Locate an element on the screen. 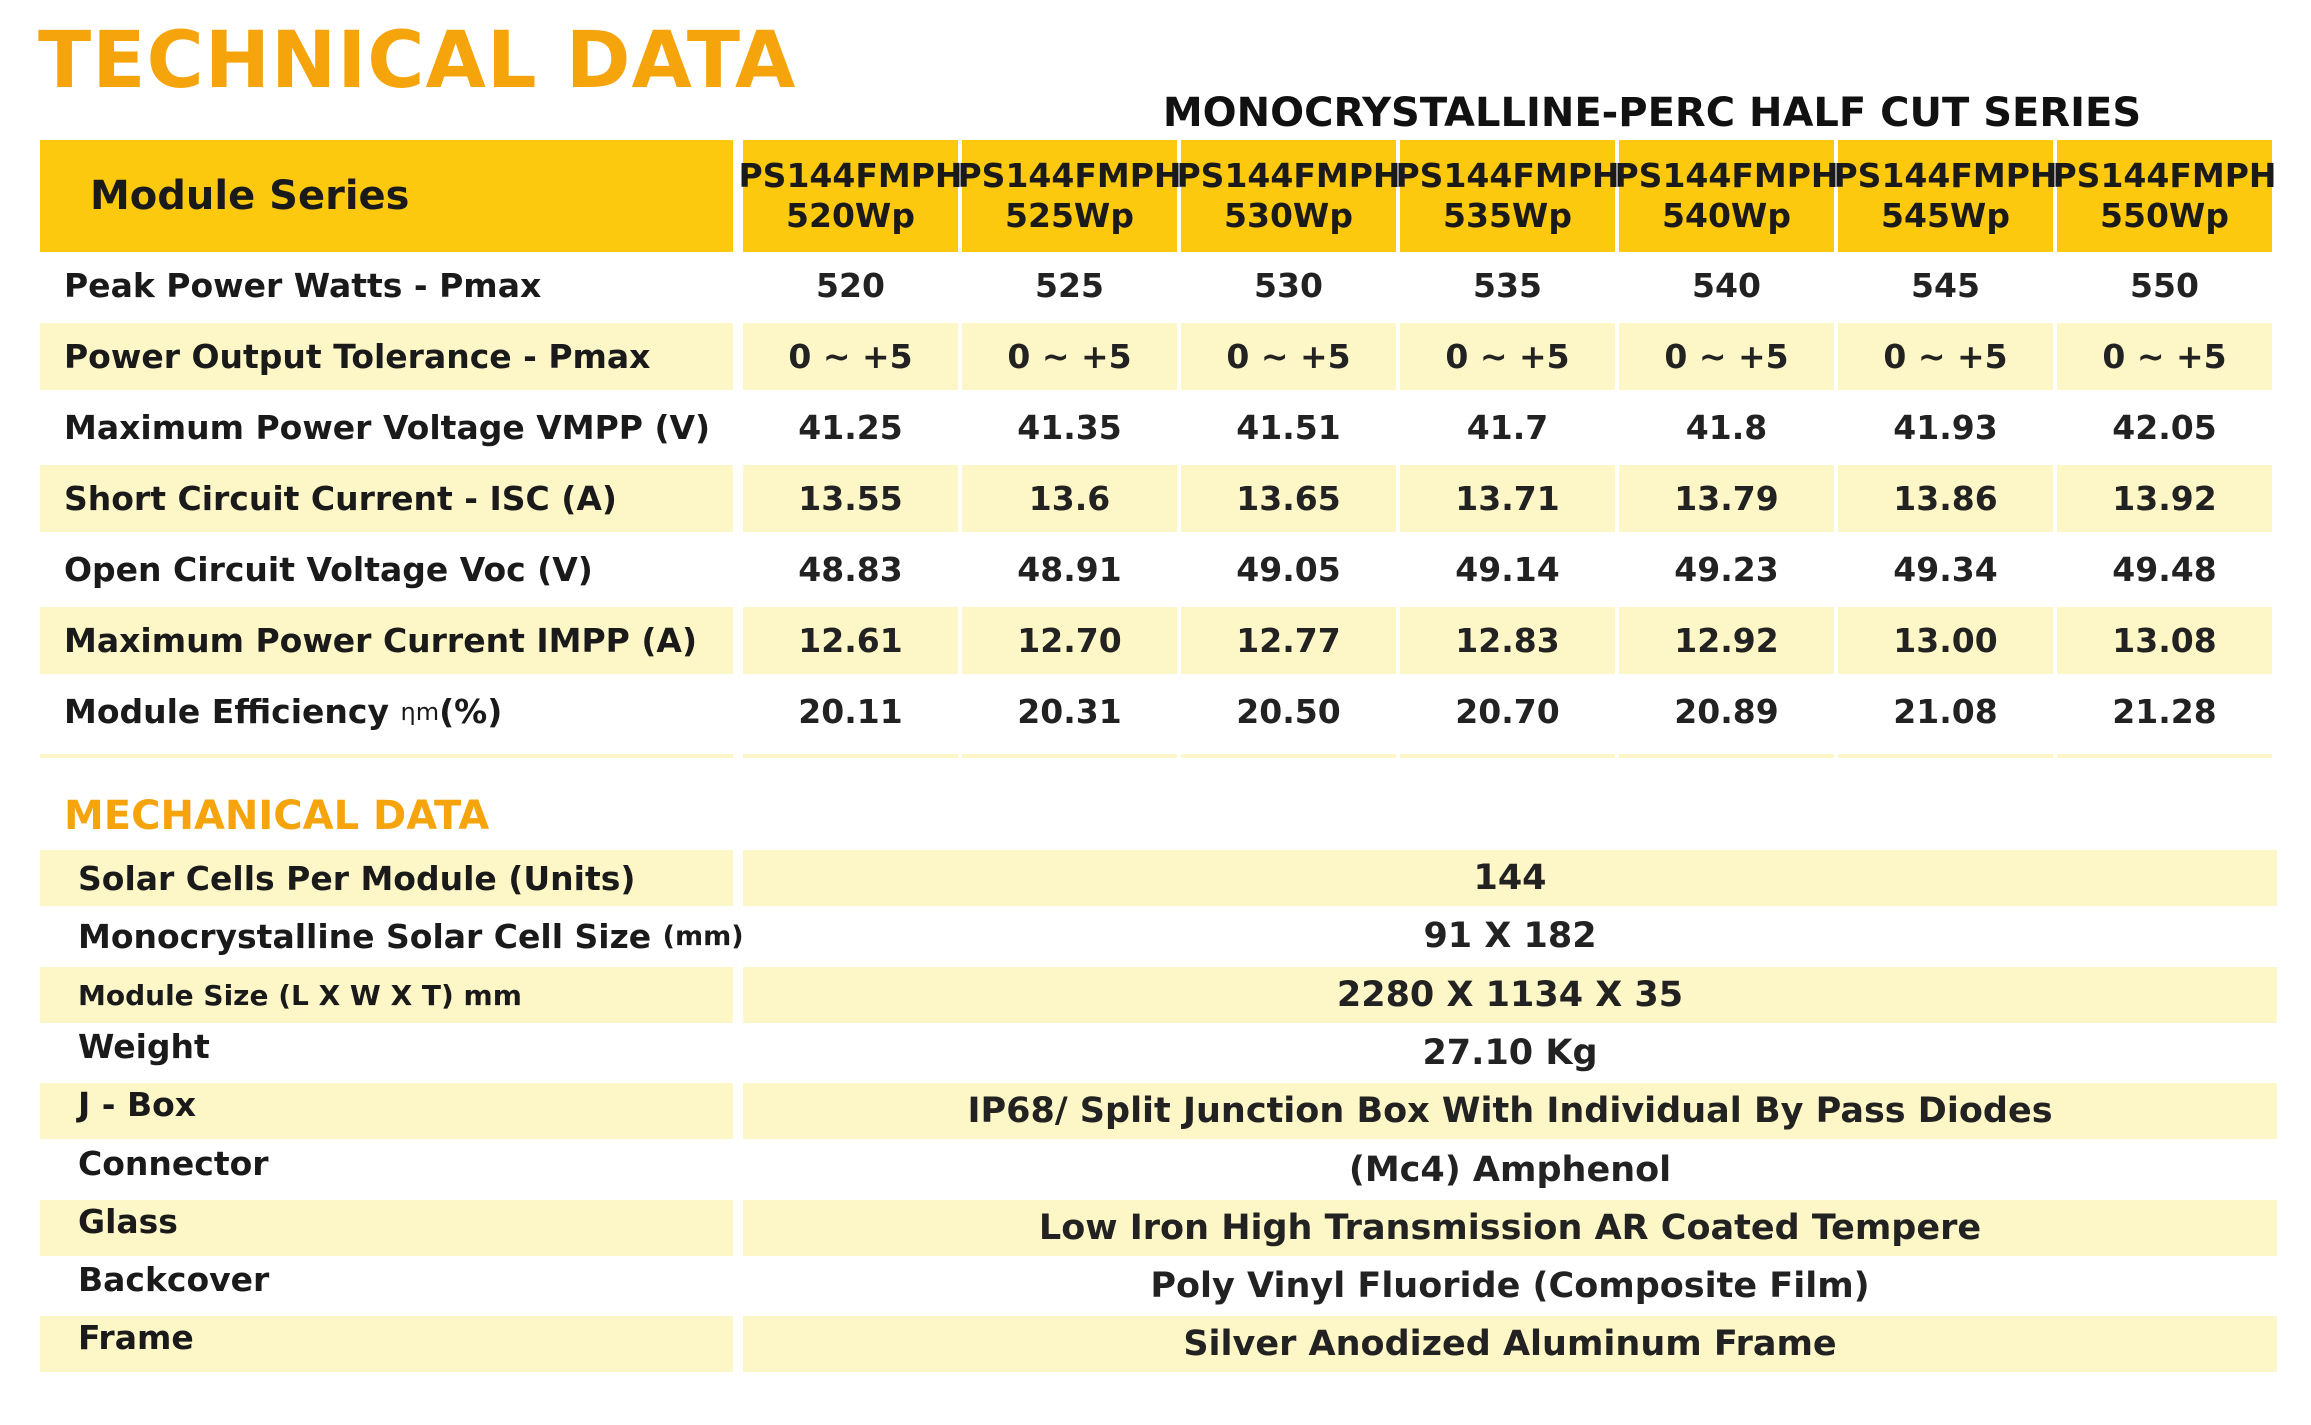  spec-value-cell: 13.79 is located at coordinates (1726, 498).